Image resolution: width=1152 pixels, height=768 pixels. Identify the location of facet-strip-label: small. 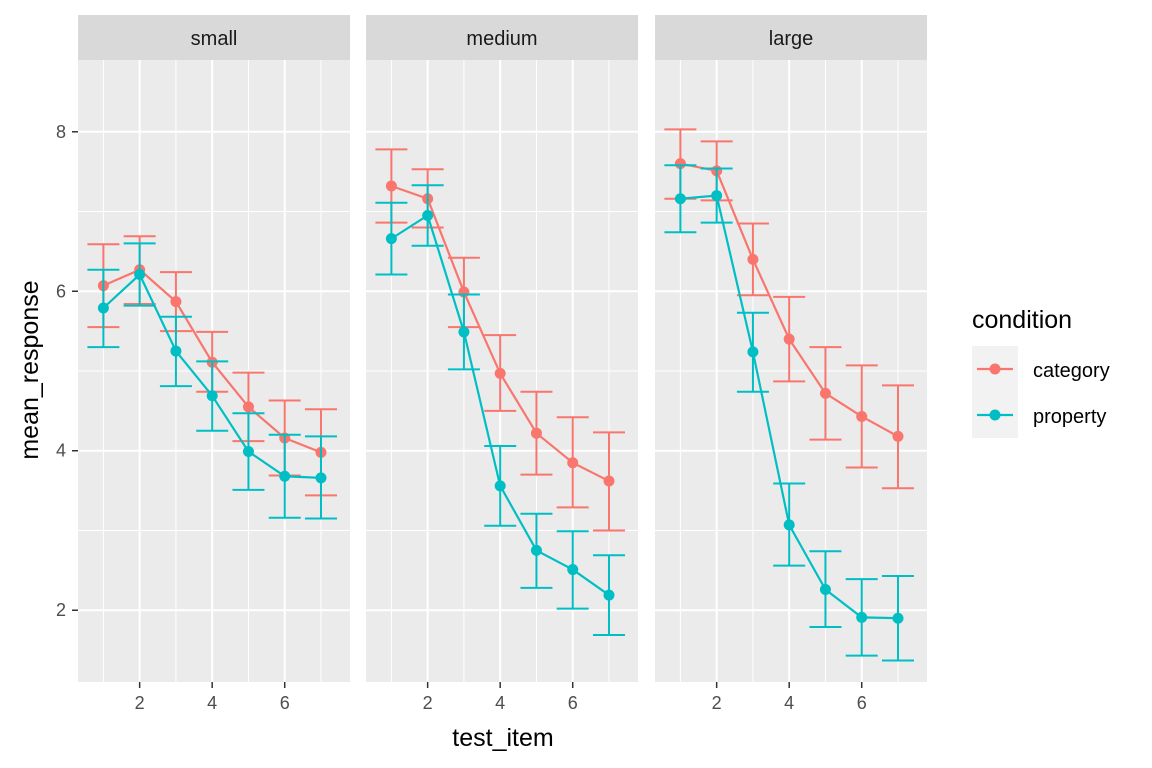
(214, 39).